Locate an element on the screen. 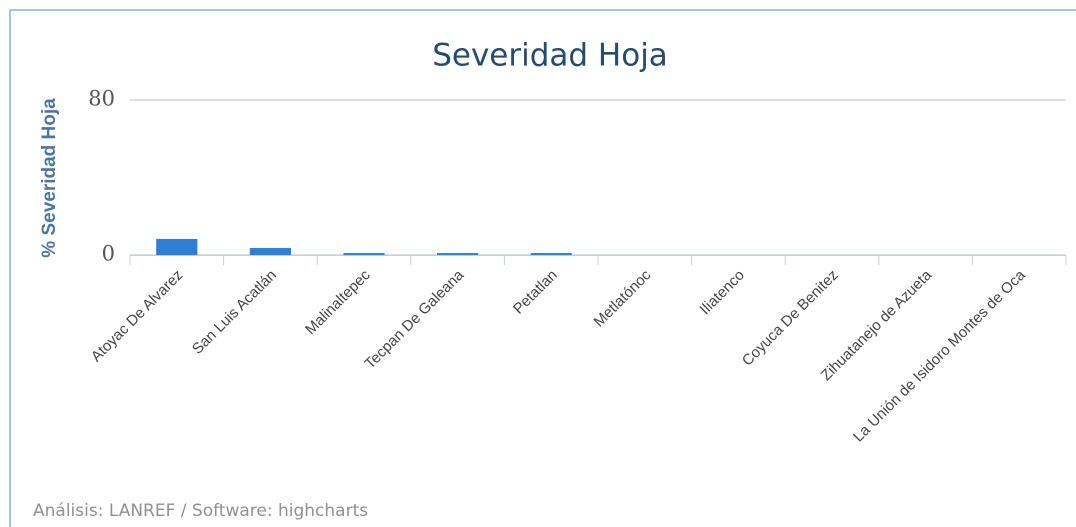  y-axis-title: % Severidad Hoja is located at coordinates (49, 178).